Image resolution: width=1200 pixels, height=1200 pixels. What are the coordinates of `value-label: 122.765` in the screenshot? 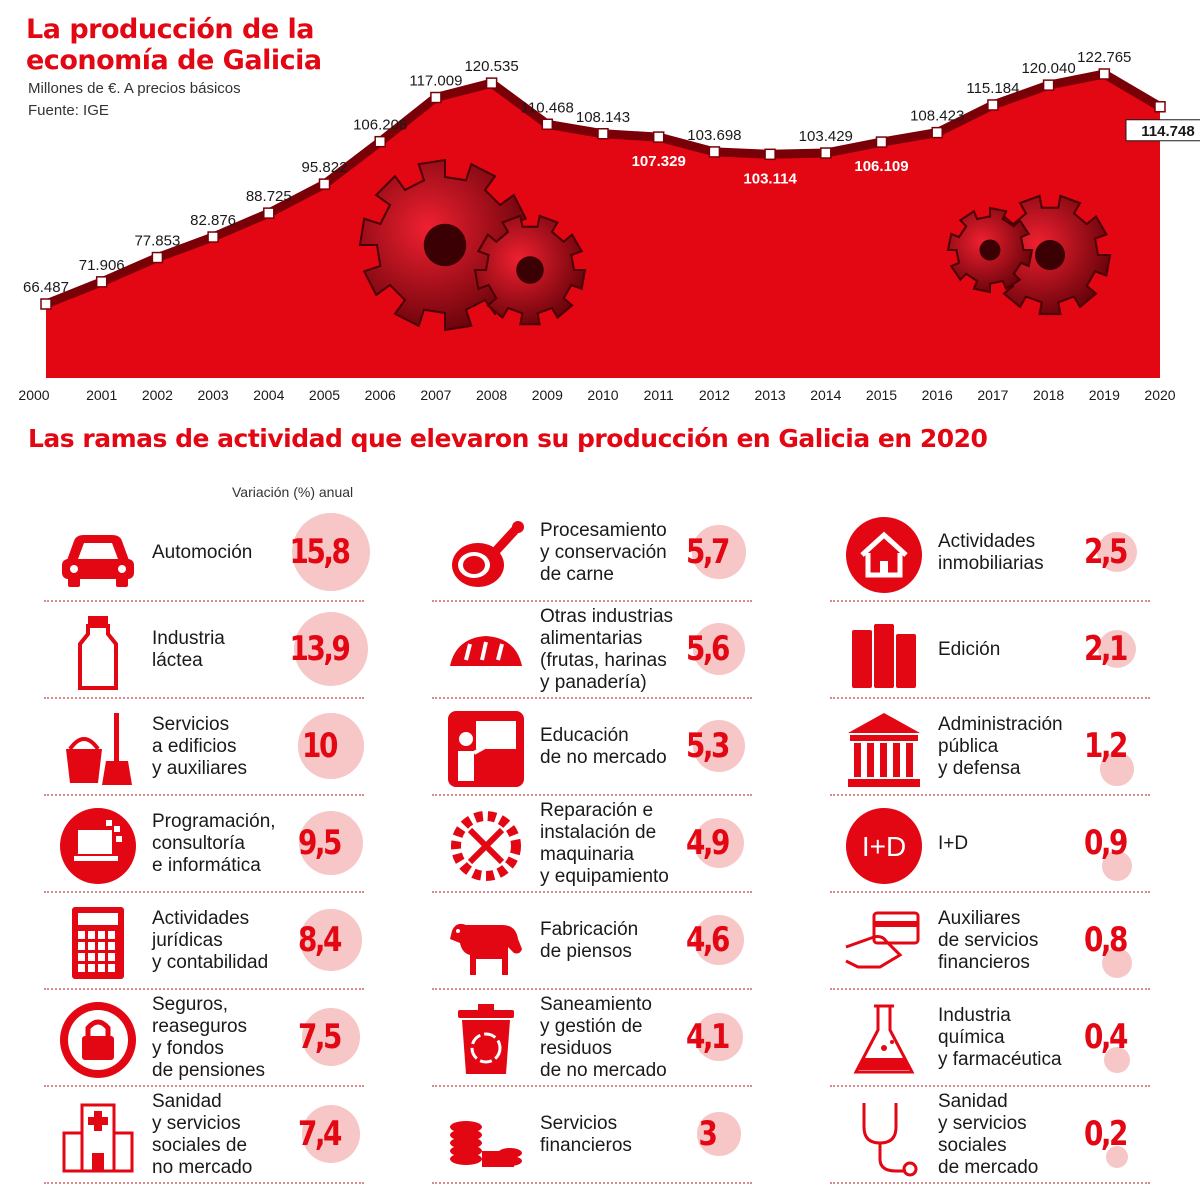 It's located at (1104, 57).